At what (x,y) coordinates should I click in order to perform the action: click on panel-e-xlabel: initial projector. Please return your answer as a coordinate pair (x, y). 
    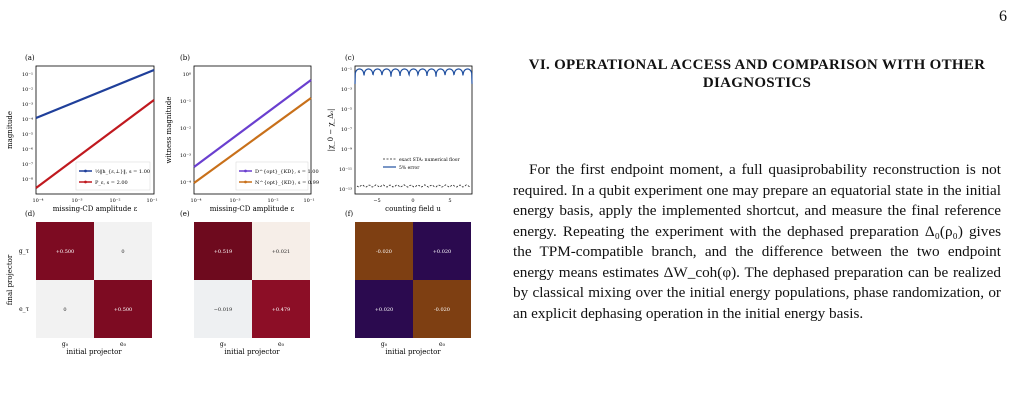
    Looking at the image, I should click on (252, 352).